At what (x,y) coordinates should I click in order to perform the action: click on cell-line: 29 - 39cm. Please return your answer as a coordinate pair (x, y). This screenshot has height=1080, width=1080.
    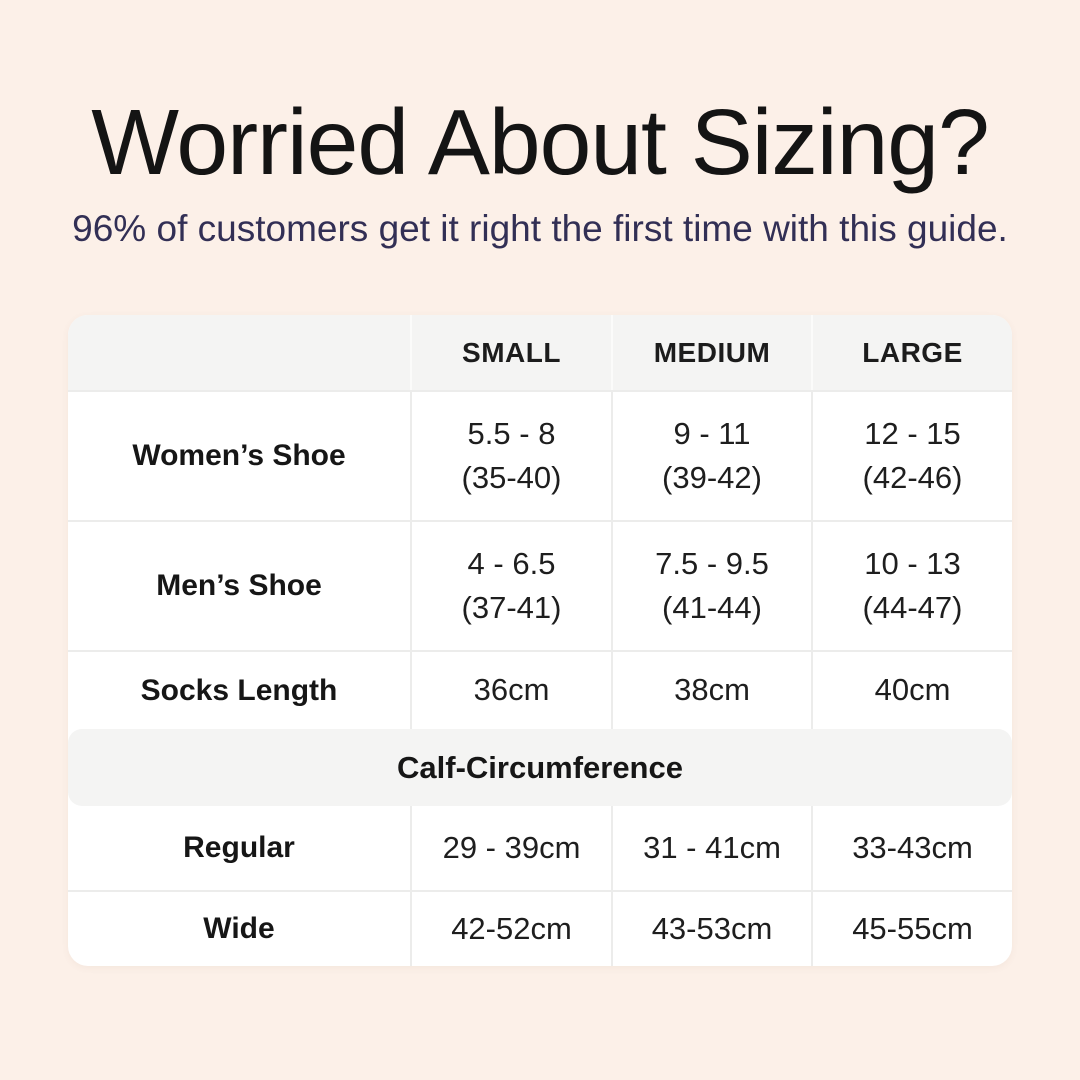
    Looking at the image, I should click on (511, 847).